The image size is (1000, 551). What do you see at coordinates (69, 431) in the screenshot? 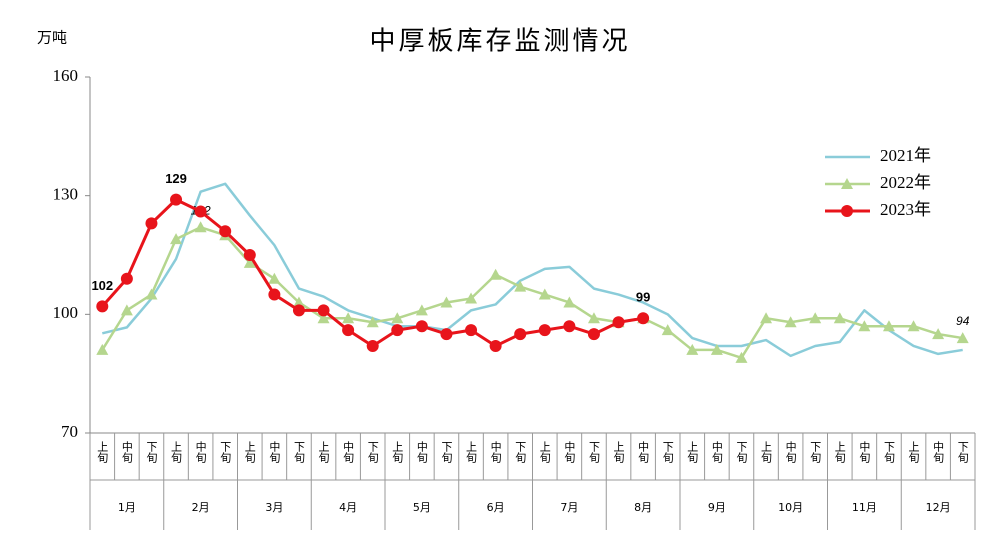
I see `y-tick-label: 70` at bounding box center [69, 431].